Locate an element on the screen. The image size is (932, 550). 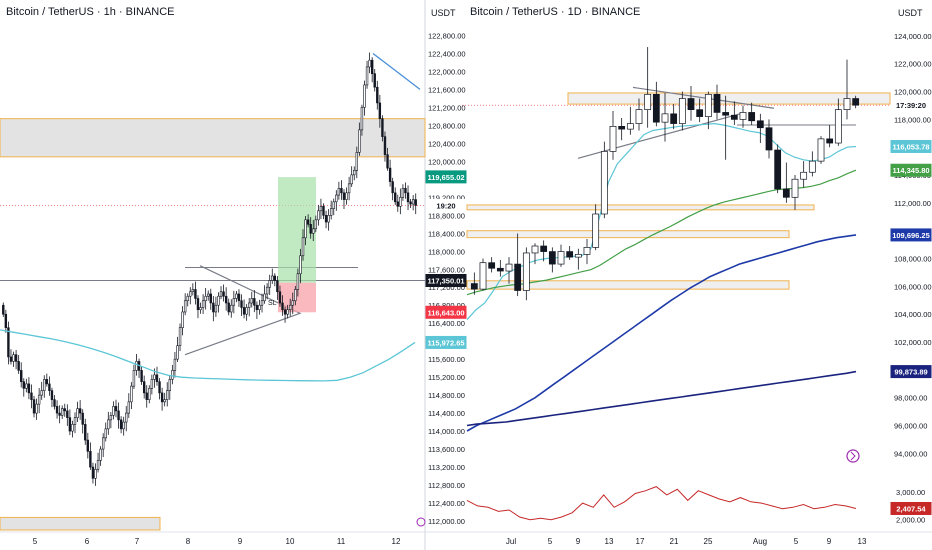
left-y-tick: 112,800.00 is located at coordinates (446, 485).